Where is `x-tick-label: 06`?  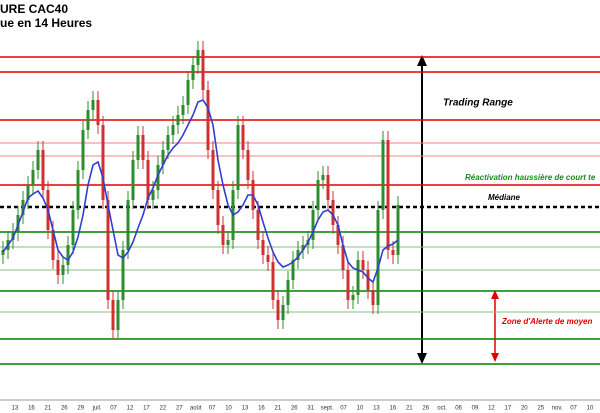 x-tick-label: 06 is located at coordinates (458, 409).